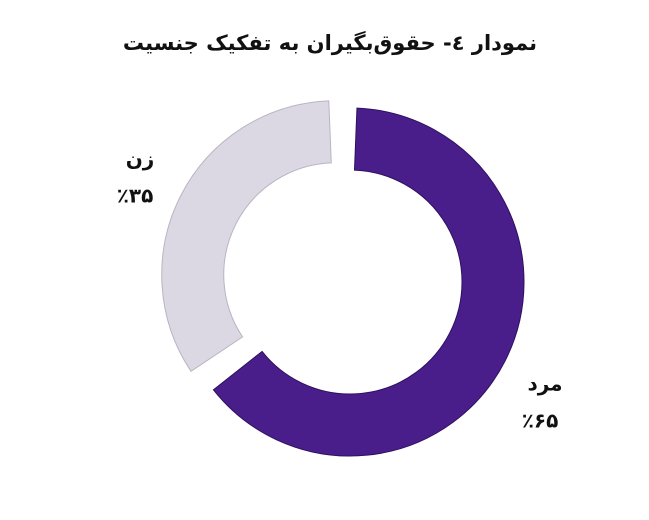 This screenshot has width=649, height=520. What do you see at coordinates (140, 159) in the screenshot?
I see `category-label: زن` at bounding box center [140, 159].